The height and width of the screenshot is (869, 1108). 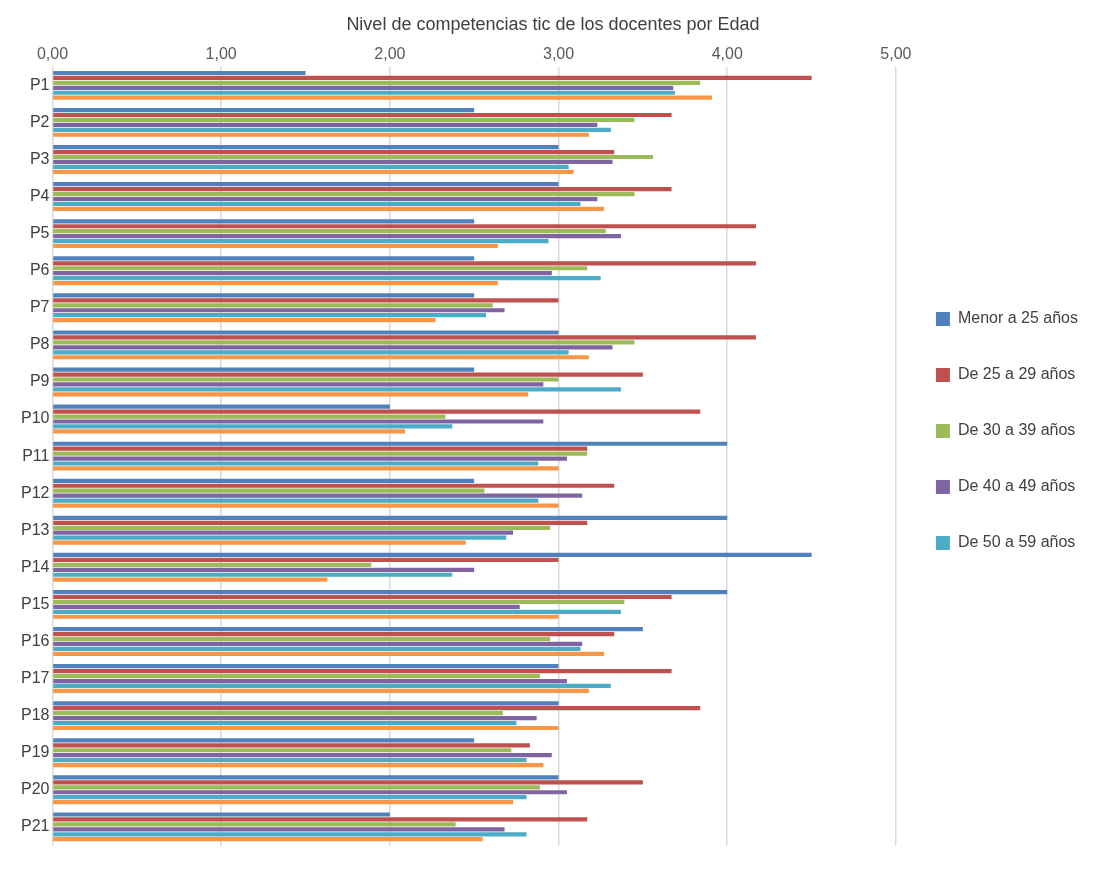 What do you see at coordinates (1016, 430) in the screenshot?
I see `legend-label: De 30 a 39 años` at bounding box center [1016, 430].